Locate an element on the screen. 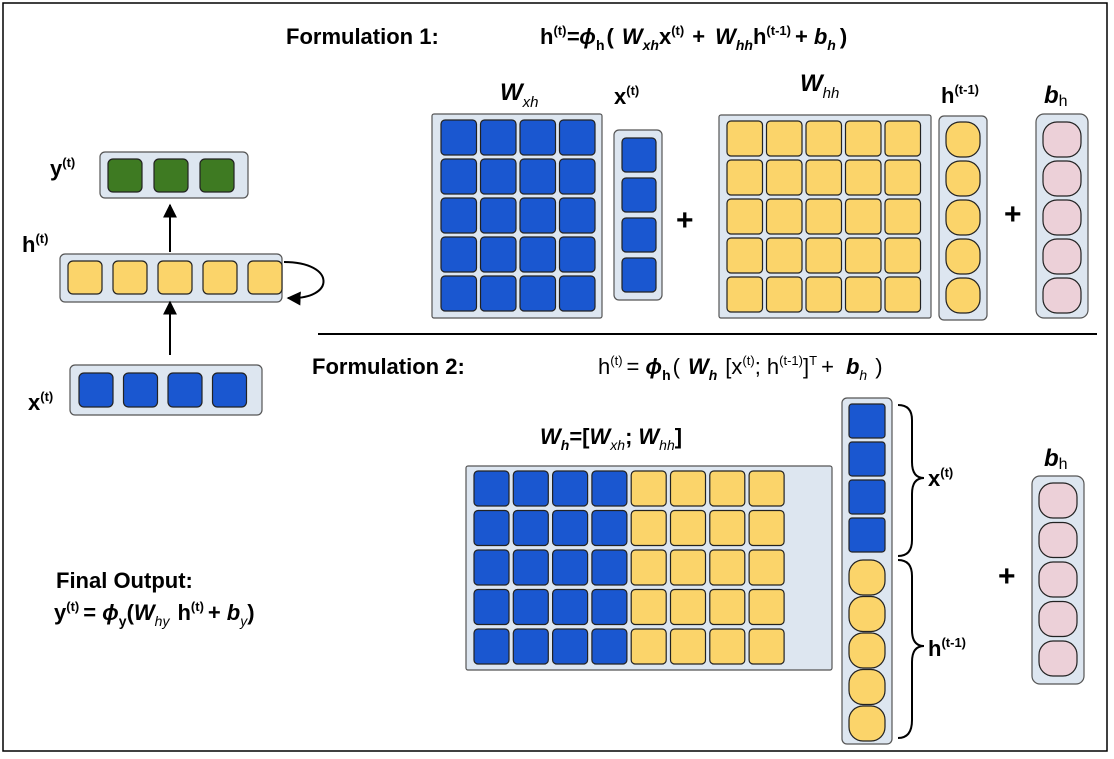  rnn-h-label: h(t) is located at coordinates (35, 244).